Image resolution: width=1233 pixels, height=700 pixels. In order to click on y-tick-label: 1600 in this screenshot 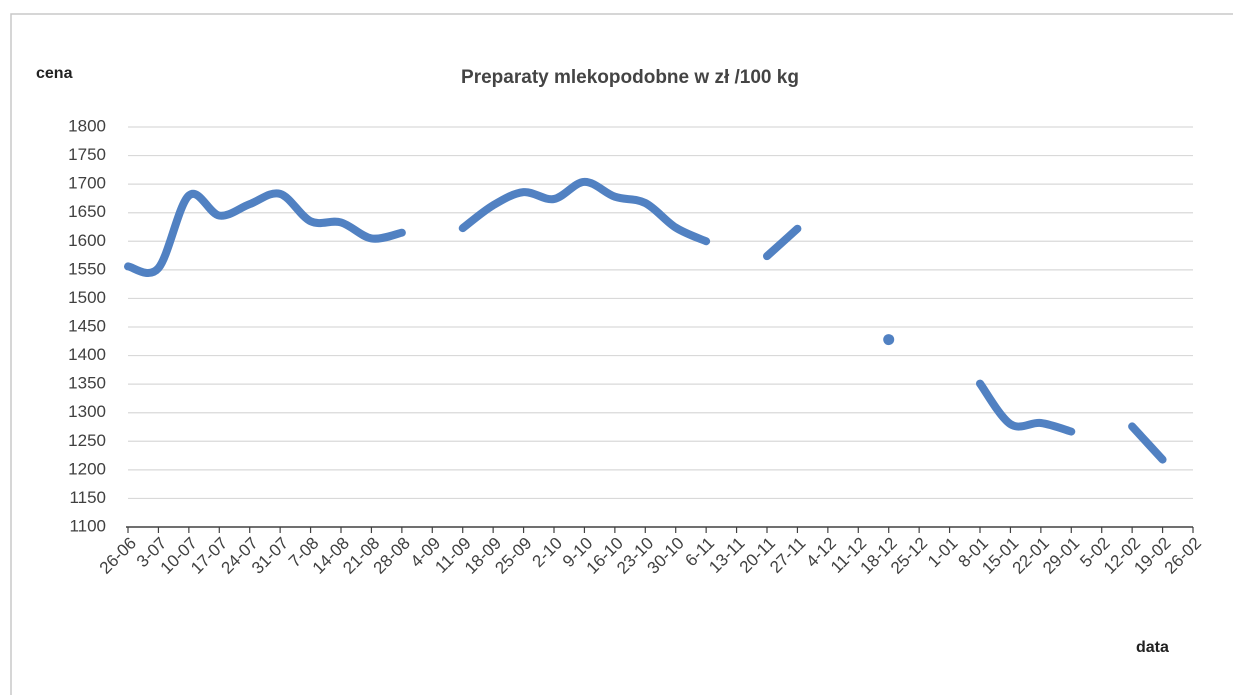, I will do `click(87, 240)`.